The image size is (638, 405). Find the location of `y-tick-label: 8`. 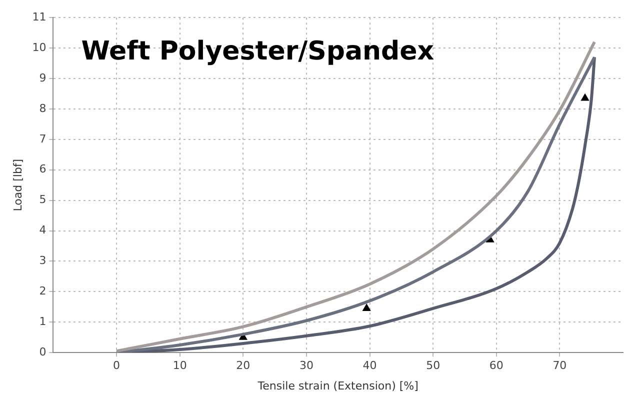

y-tick-label: 8 is located at coordinates (42, 108).